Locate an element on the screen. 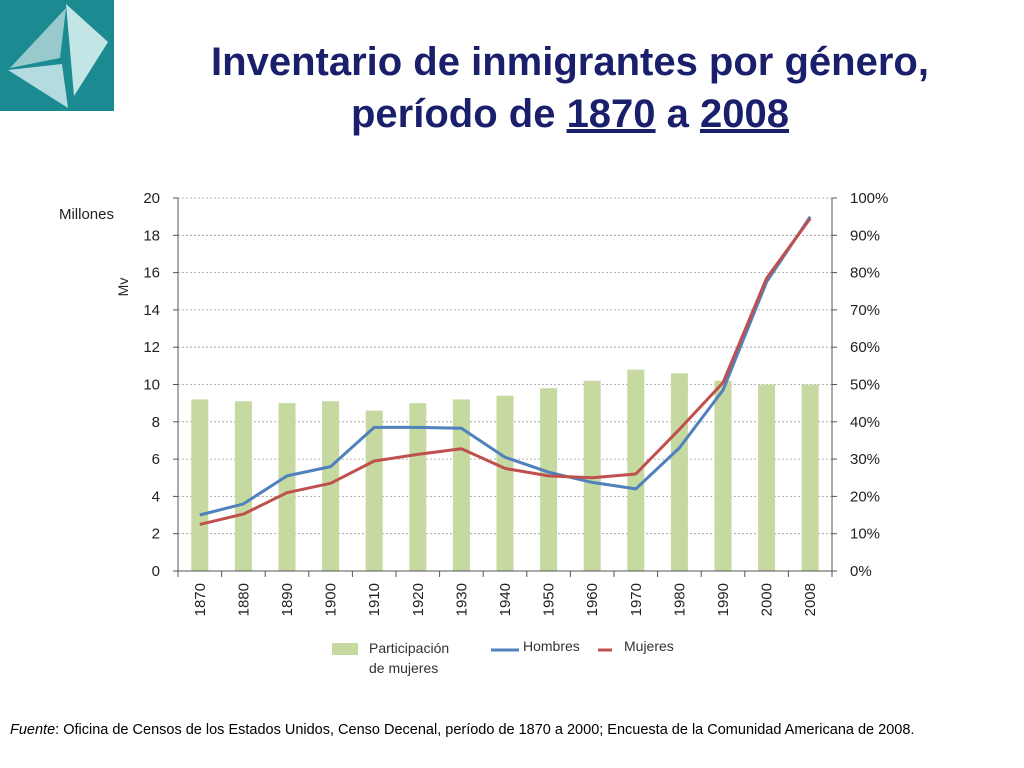 This screenshot has width=1024, height=768. legend-label-participacion-1: Participación is located at coordinates (409, 648).